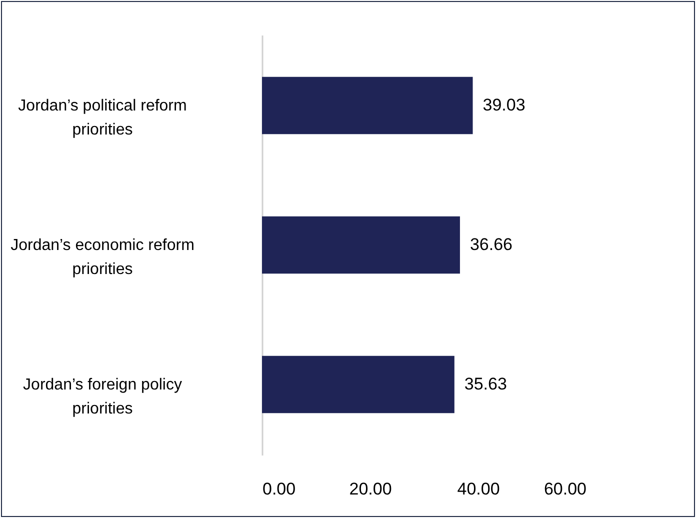 This screenshot has width=698, height=520. I want to click on y-tick-label: Jordan’s political reform priorities, so click(102, 117).